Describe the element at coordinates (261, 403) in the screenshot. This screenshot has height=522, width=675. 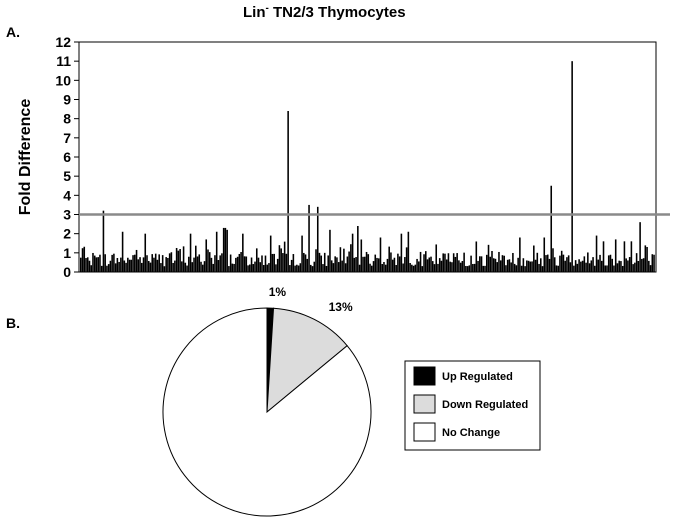
I see `pie-percent-labels: 1% 13% 86%` at that location.